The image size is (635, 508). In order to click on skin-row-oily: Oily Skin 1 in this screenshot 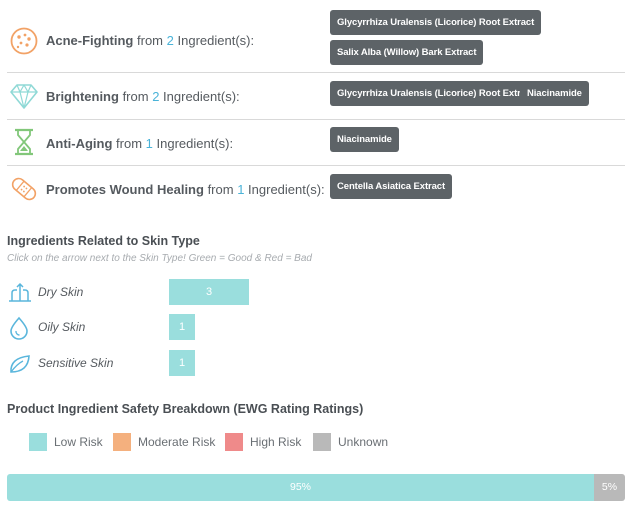, I will do `click(157, 328)`.